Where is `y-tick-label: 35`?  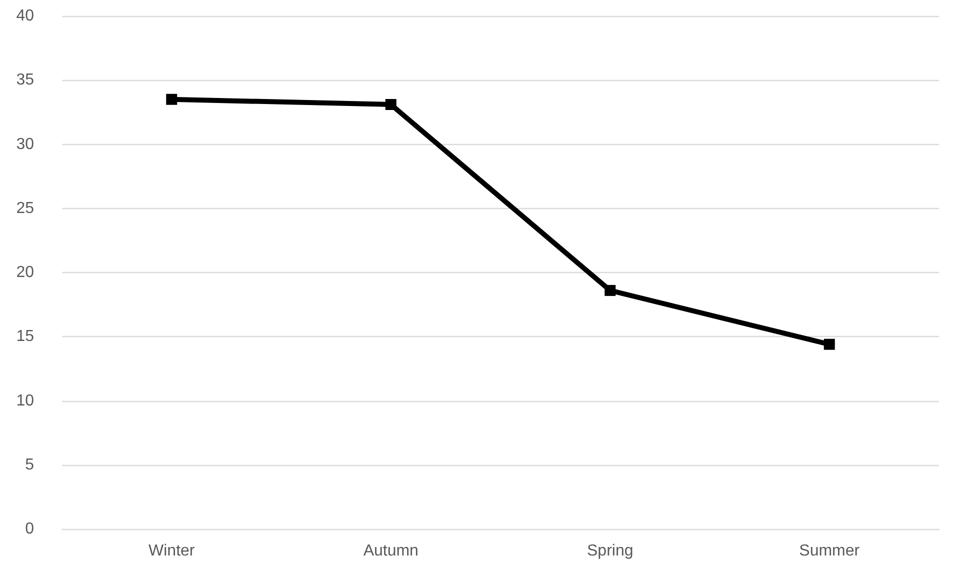 y-tick-label: 35 is located at coordinates (25, 80).